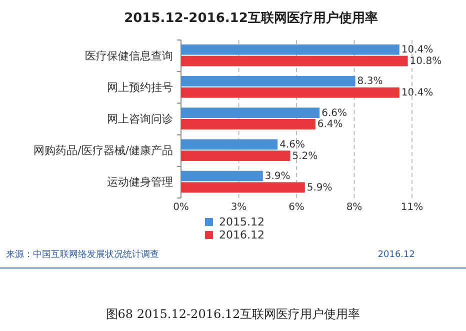 The image size is (466, 331). Describe the element at coordinates (293, 144) in the screenshot. I see `data-label: 4.6%` at that location.